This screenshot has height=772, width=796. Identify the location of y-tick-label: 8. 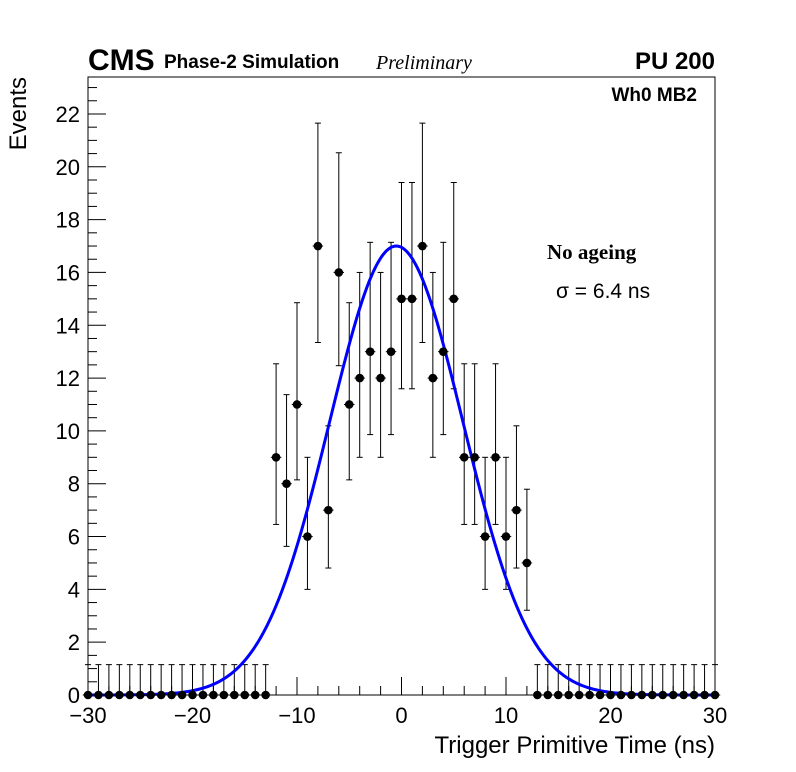
(74, 484).